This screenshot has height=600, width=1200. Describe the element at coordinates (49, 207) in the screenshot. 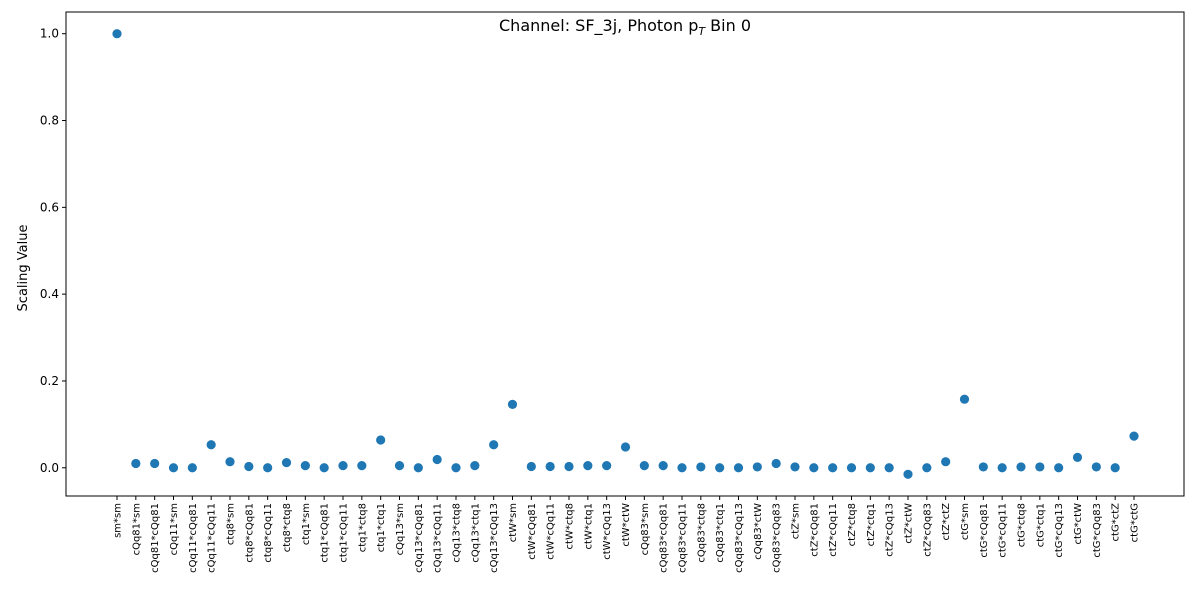

I see `y-tick-label: 0.6` at that location.